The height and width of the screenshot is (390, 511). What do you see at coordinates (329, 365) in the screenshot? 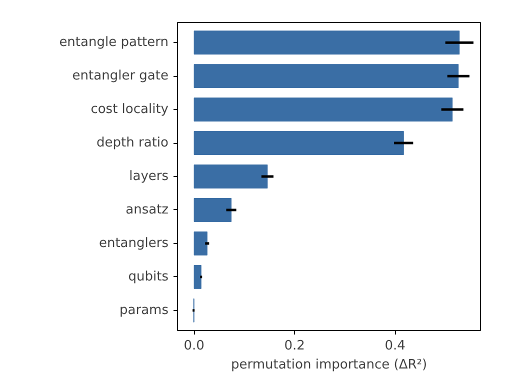
I see `x-axis-title: permutation importance (ΔR²)` at bounding box center [329, 365].